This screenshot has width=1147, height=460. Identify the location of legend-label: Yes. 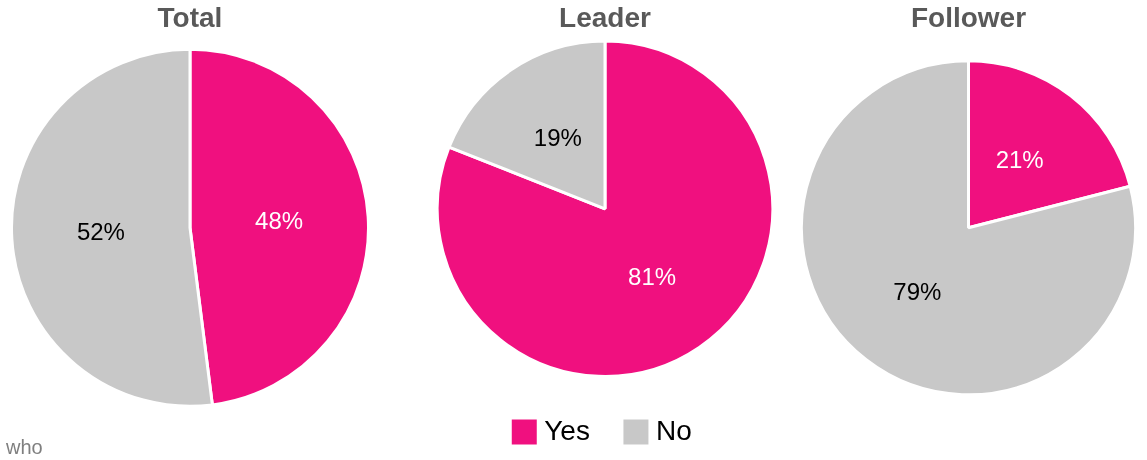
(567, 430).